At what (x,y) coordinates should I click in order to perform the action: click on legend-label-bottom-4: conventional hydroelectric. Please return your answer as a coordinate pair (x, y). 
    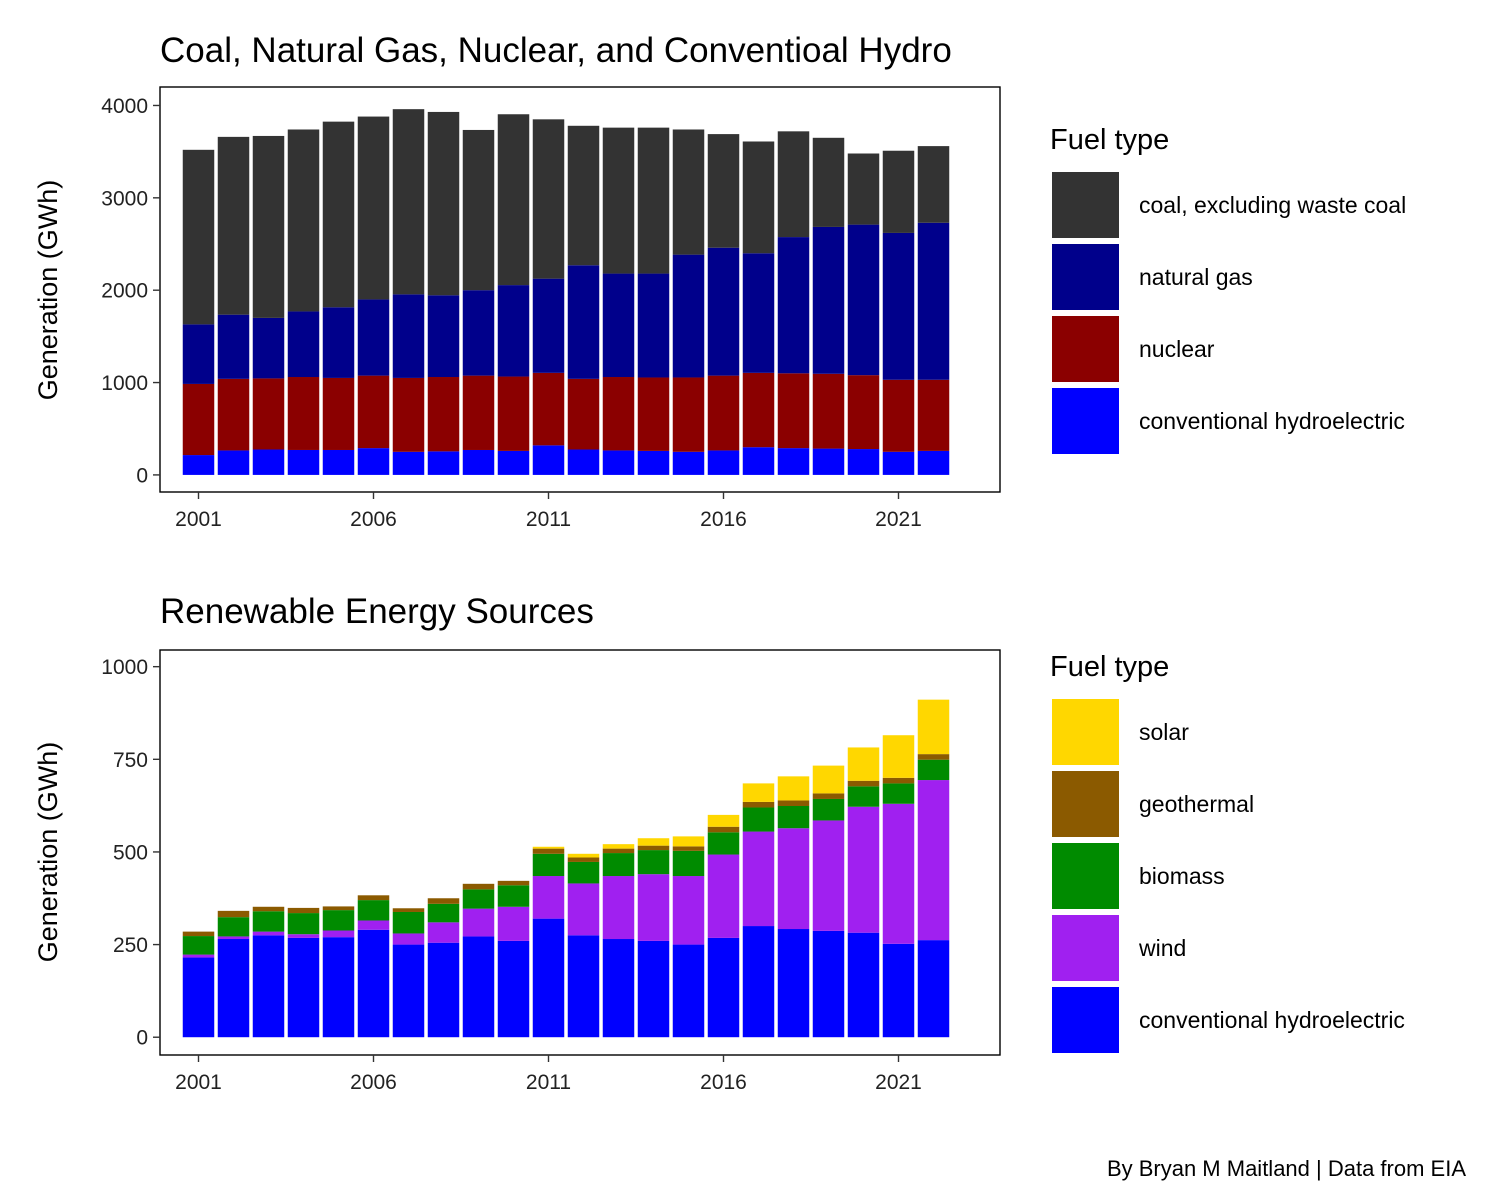
    Looking at the image, I should click on (1272, 1020).